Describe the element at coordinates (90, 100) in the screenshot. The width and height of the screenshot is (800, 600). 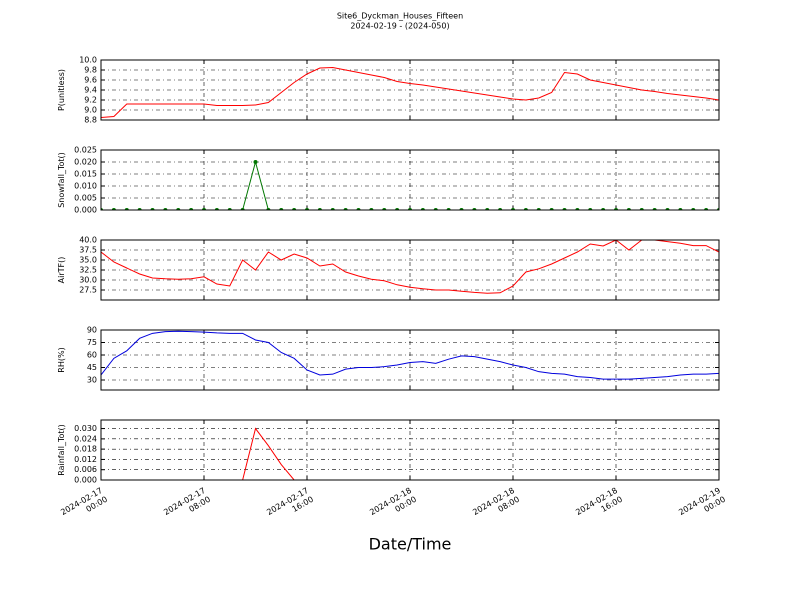
I see `y-tick-label: 9.2` at that location.